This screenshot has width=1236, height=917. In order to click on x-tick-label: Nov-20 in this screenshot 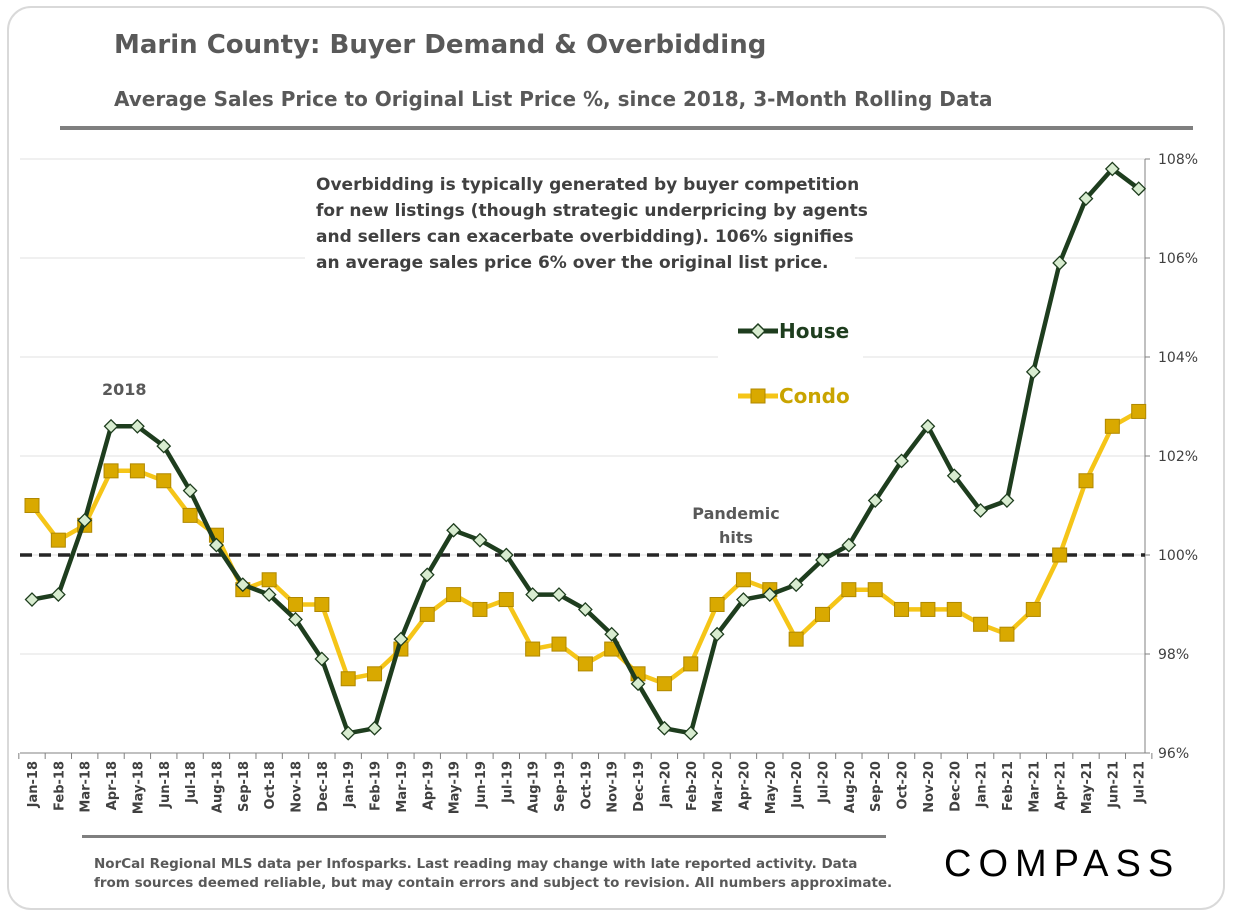, I will do `click(929, 787)`.